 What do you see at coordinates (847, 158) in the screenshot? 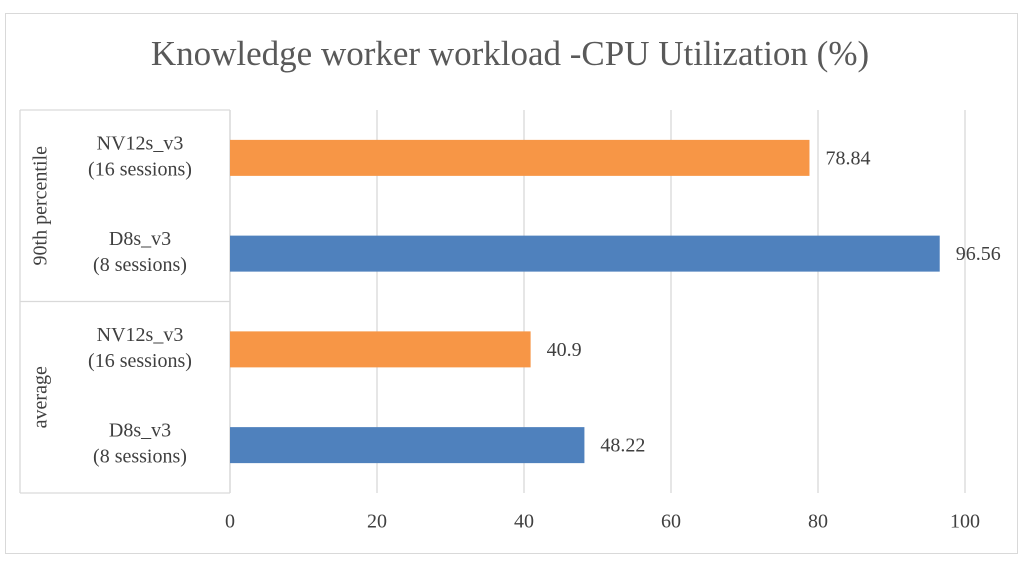
I see `data-label: 78.84` at bounding box center [847, 158].